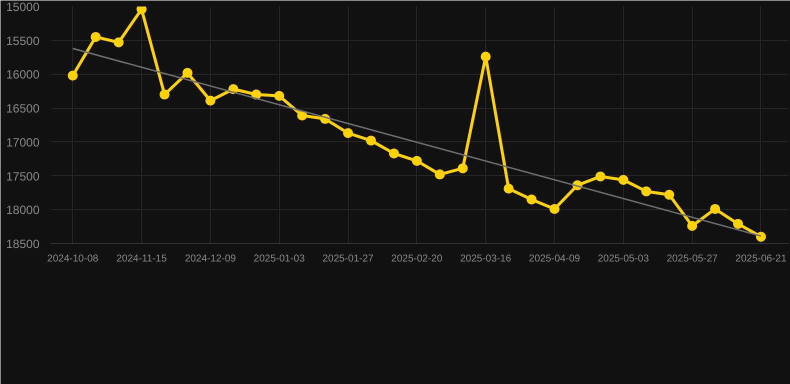 Image resolution: width=790 pixels, height=384 pixels. What do you see at coordinates (554, 259) in the screenshot?
I see `x-tick-label: 2025-04-09` at bounding box center [554, 259].